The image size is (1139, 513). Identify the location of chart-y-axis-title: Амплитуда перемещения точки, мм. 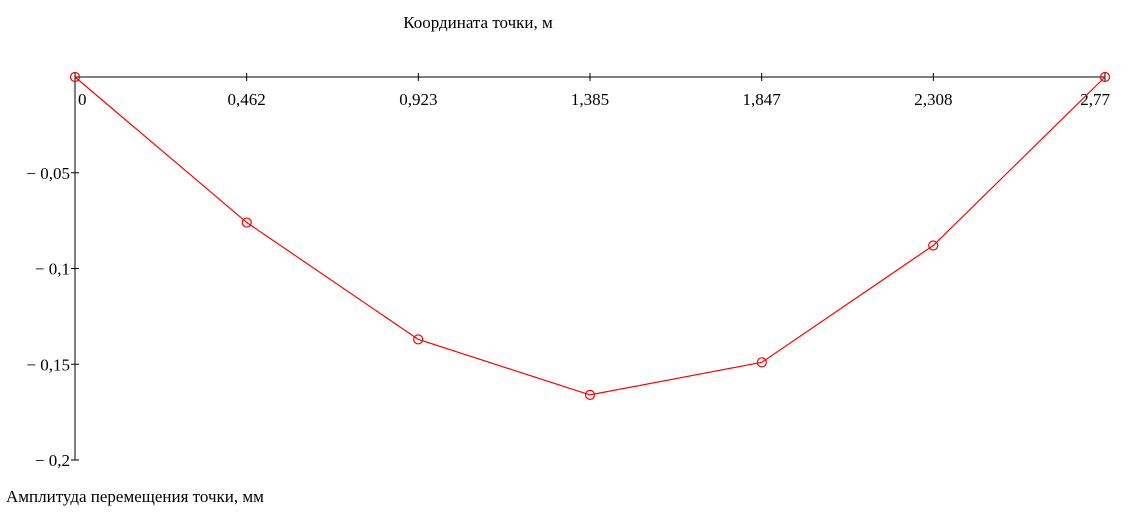
(135, 496).